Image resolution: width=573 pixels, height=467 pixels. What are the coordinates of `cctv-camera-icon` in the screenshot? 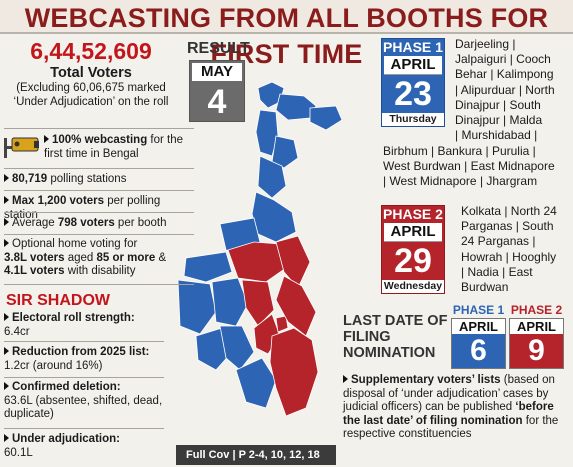 It's located at (21, 147).